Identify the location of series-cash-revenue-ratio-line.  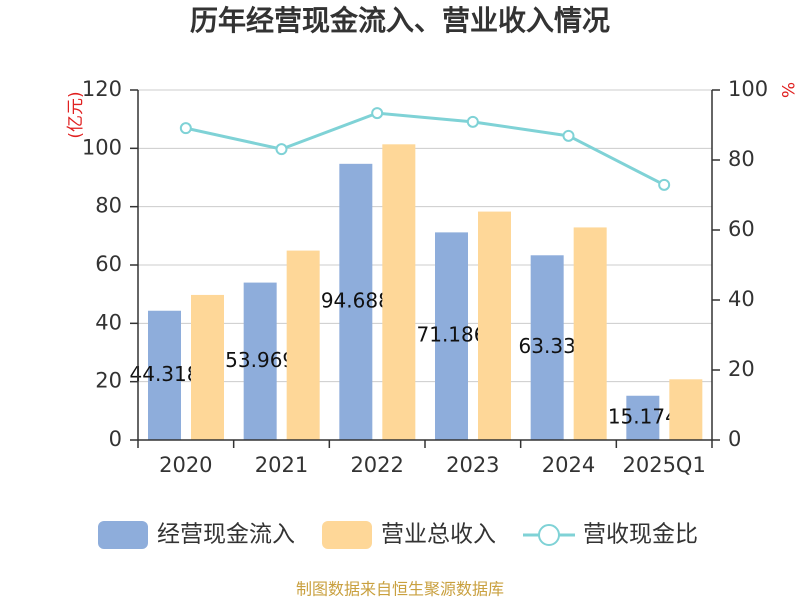
(425, 149).